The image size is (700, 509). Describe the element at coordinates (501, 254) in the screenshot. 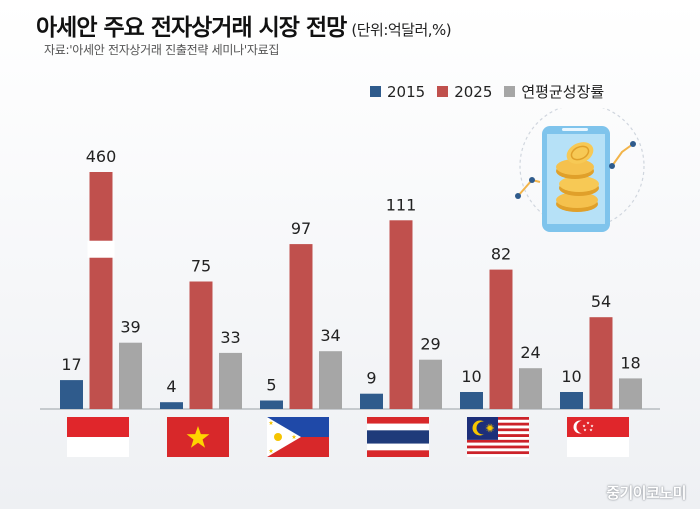

I see `data-label: 82` at that location.